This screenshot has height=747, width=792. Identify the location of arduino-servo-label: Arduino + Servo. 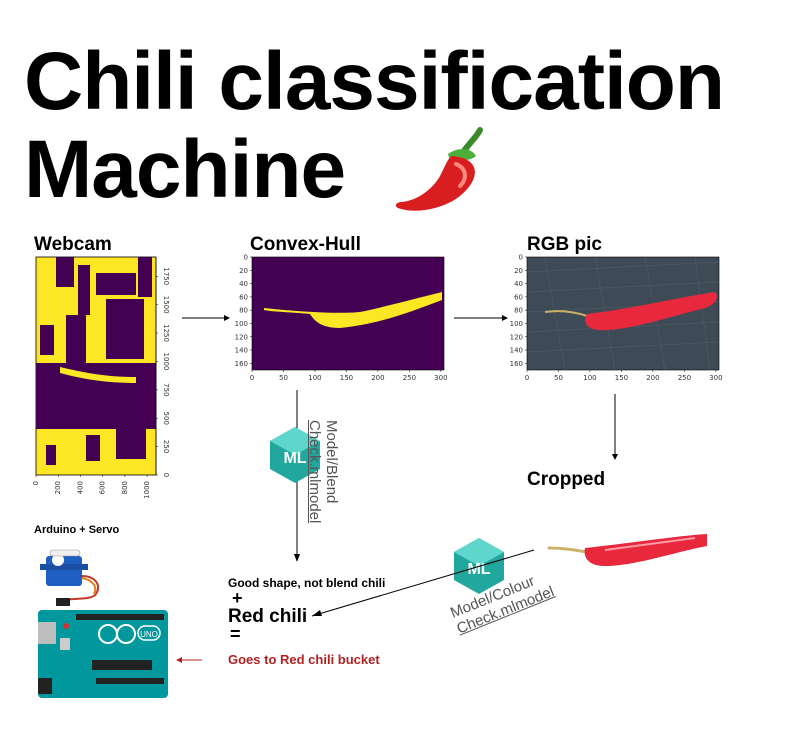
(77, 530).